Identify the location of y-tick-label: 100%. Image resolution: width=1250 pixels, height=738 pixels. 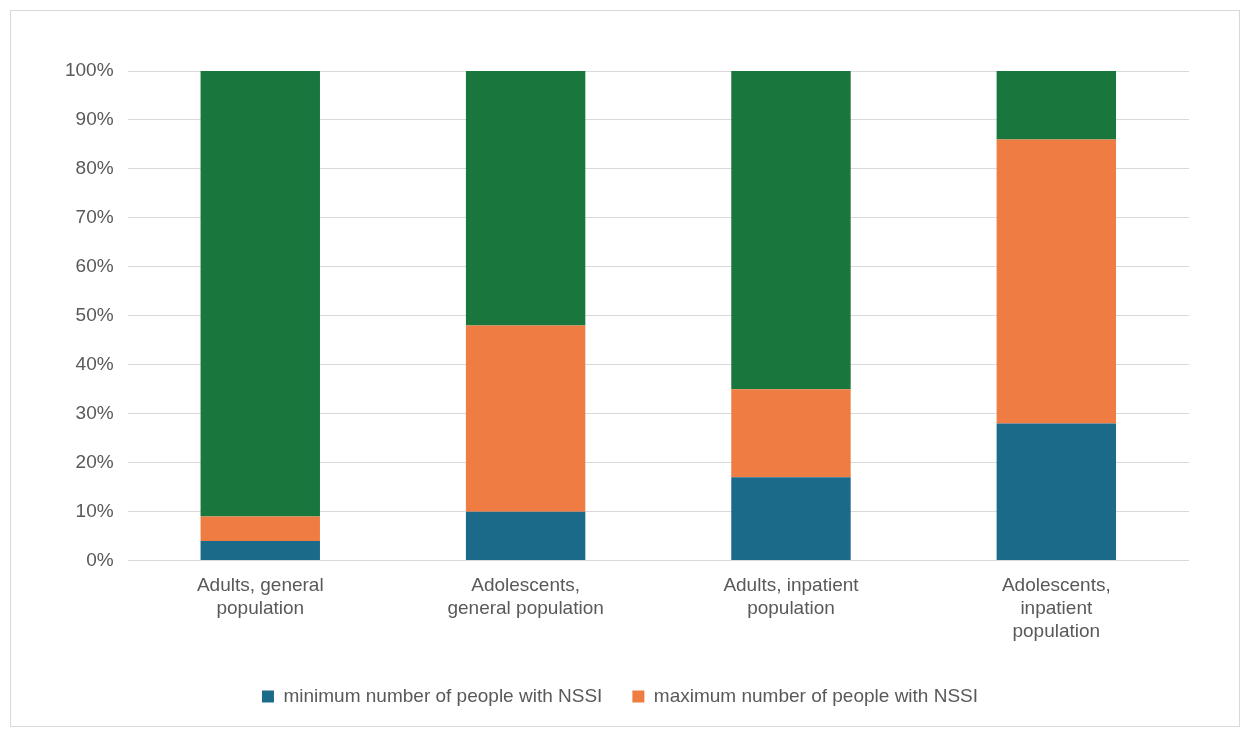
(89, 70).